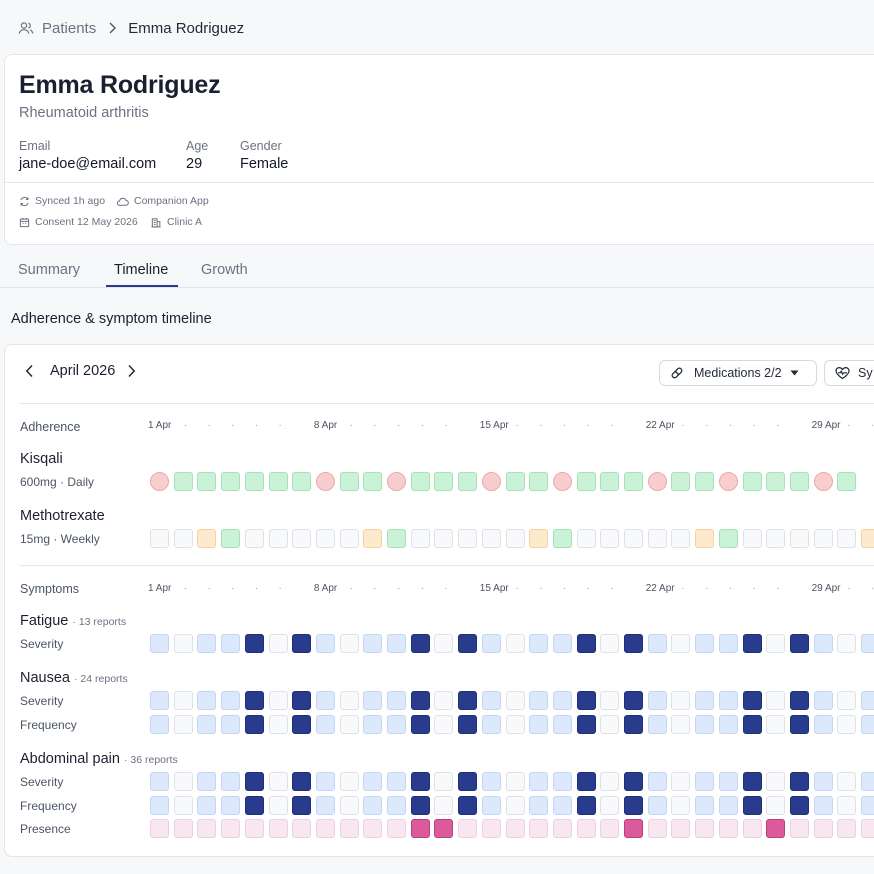 The height and width of the screenshot is (874, 874). I want to click on medications-filter-button: Medications 2/2, so click(738, 373).